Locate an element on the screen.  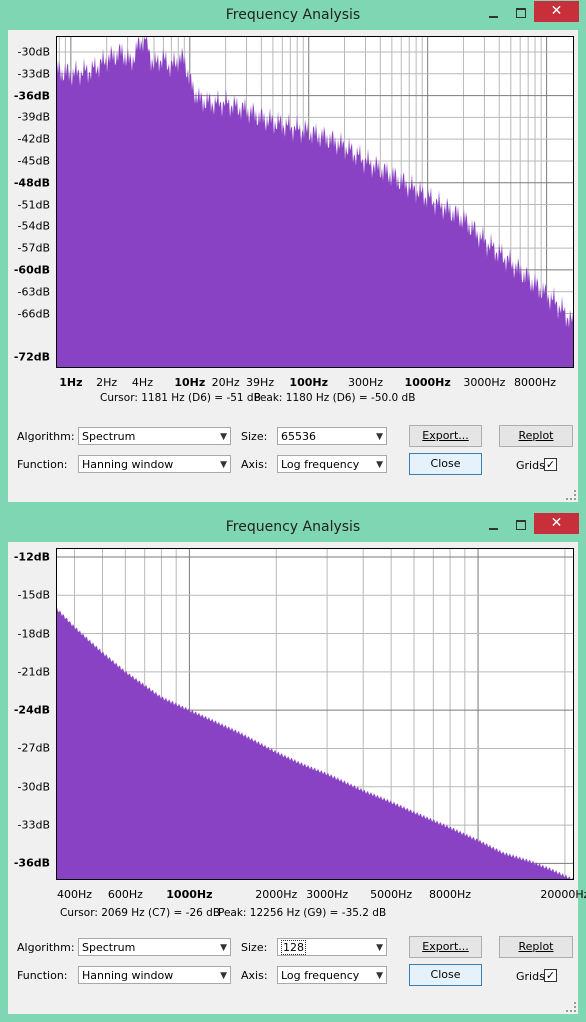
size-select: 65536 ▼ is located at coordinates (332, 436).